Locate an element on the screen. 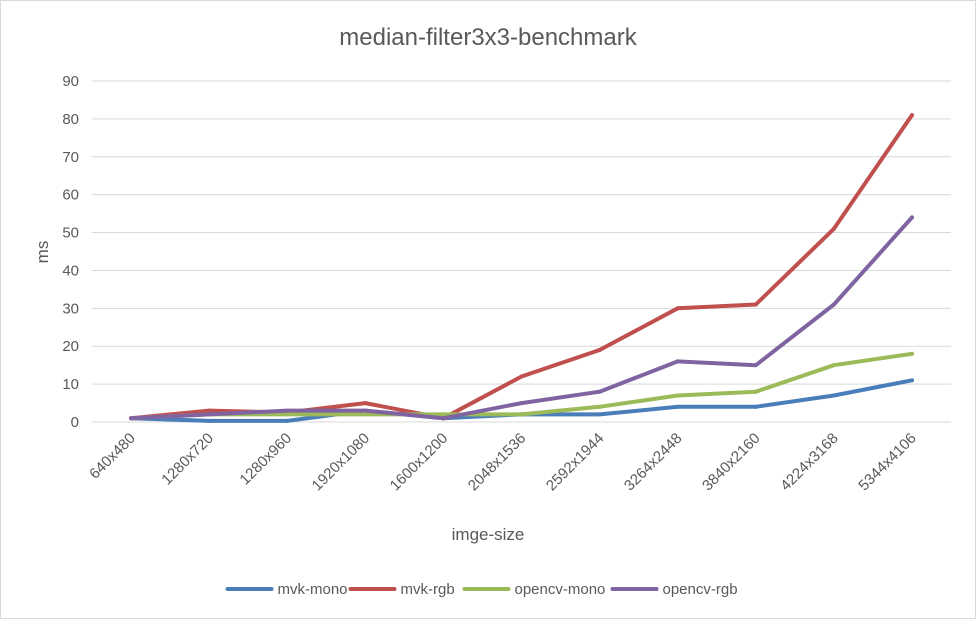 The image size is (976, 619). legend-label: opencv-rgb is located at coordinates (700, 589).